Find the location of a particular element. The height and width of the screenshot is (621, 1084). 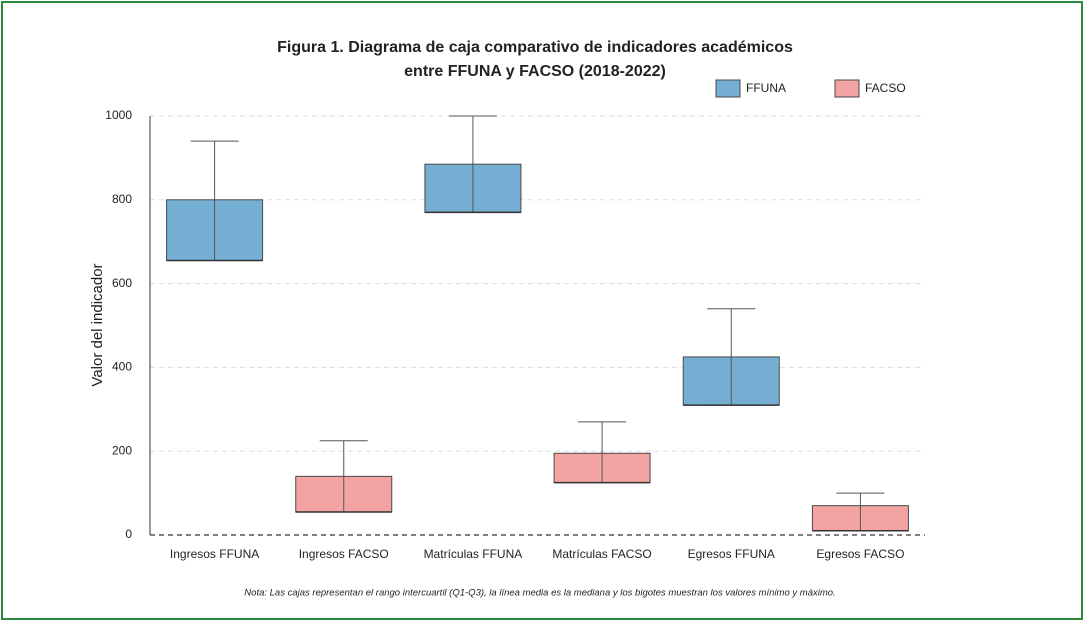

x-tick-label: Egresos FFUNA is located at coordinates (731, 554).